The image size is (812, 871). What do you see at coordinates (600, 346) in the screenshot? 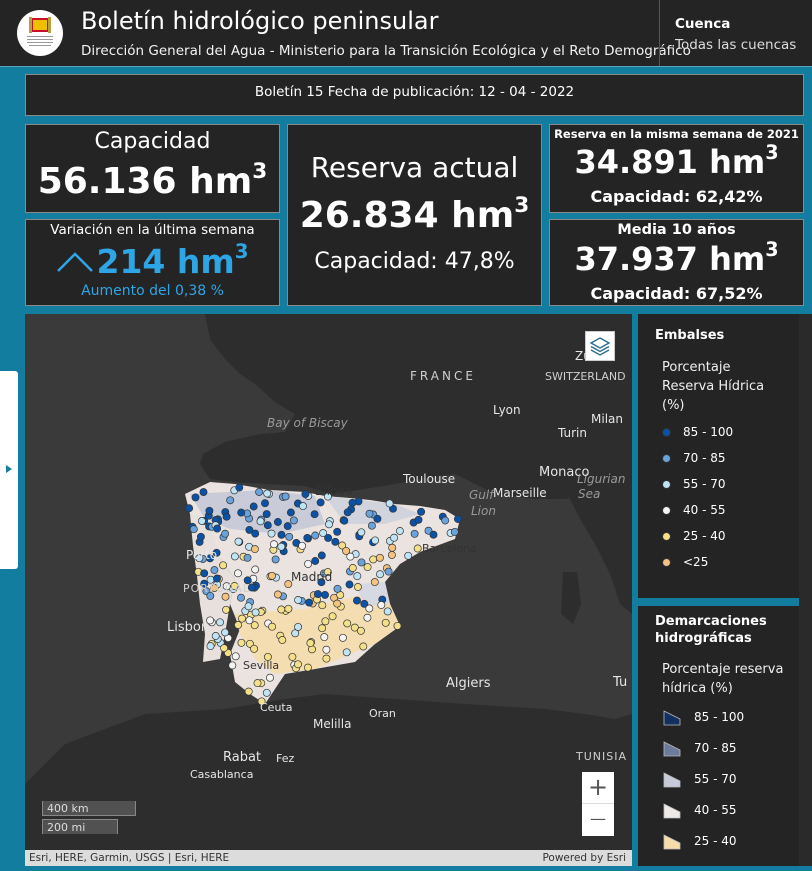
I see `layers-button` at bounding box center [600, 346].